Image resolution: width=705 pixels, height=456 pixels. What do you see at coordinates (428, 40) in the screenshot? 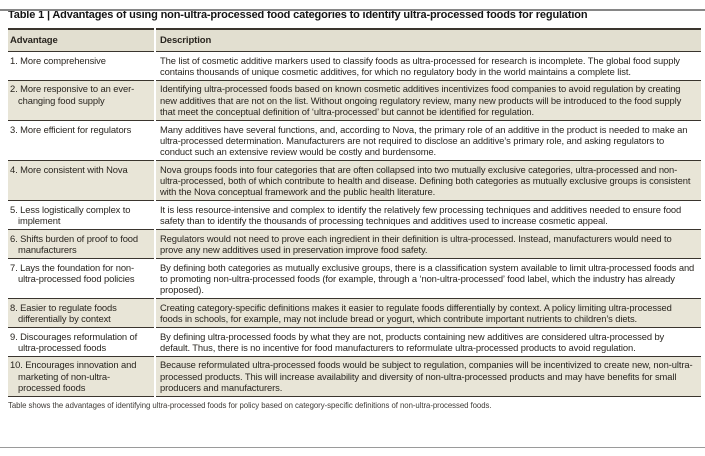
I see `column-header-description: Description` at bounding box center [428, 40].